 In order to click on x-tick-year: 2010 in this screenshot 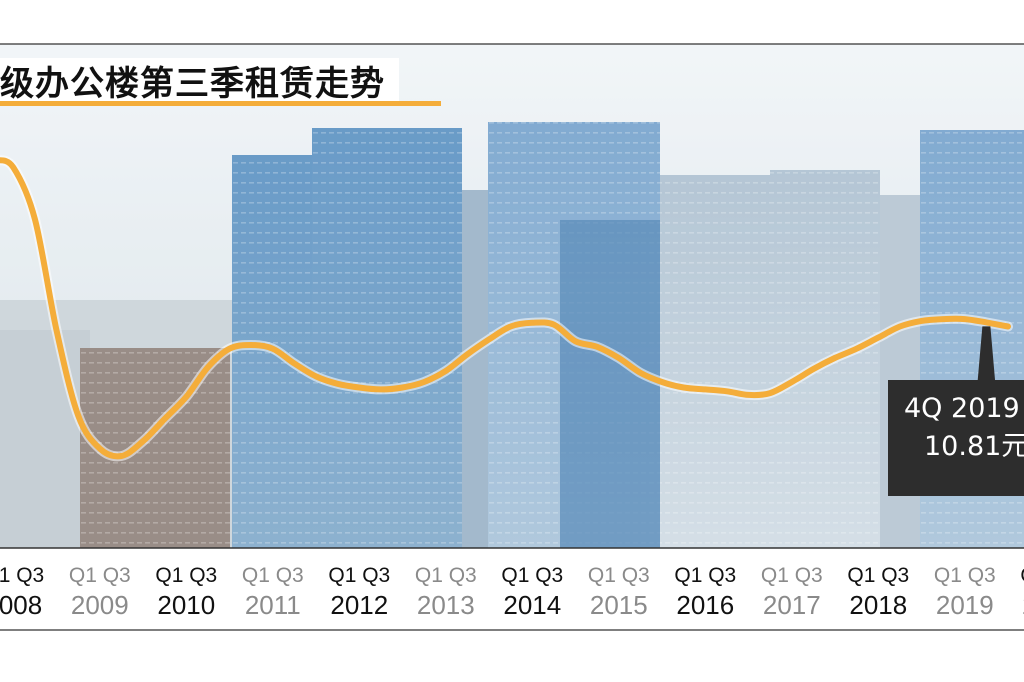, I will do `click(186, 605)`.